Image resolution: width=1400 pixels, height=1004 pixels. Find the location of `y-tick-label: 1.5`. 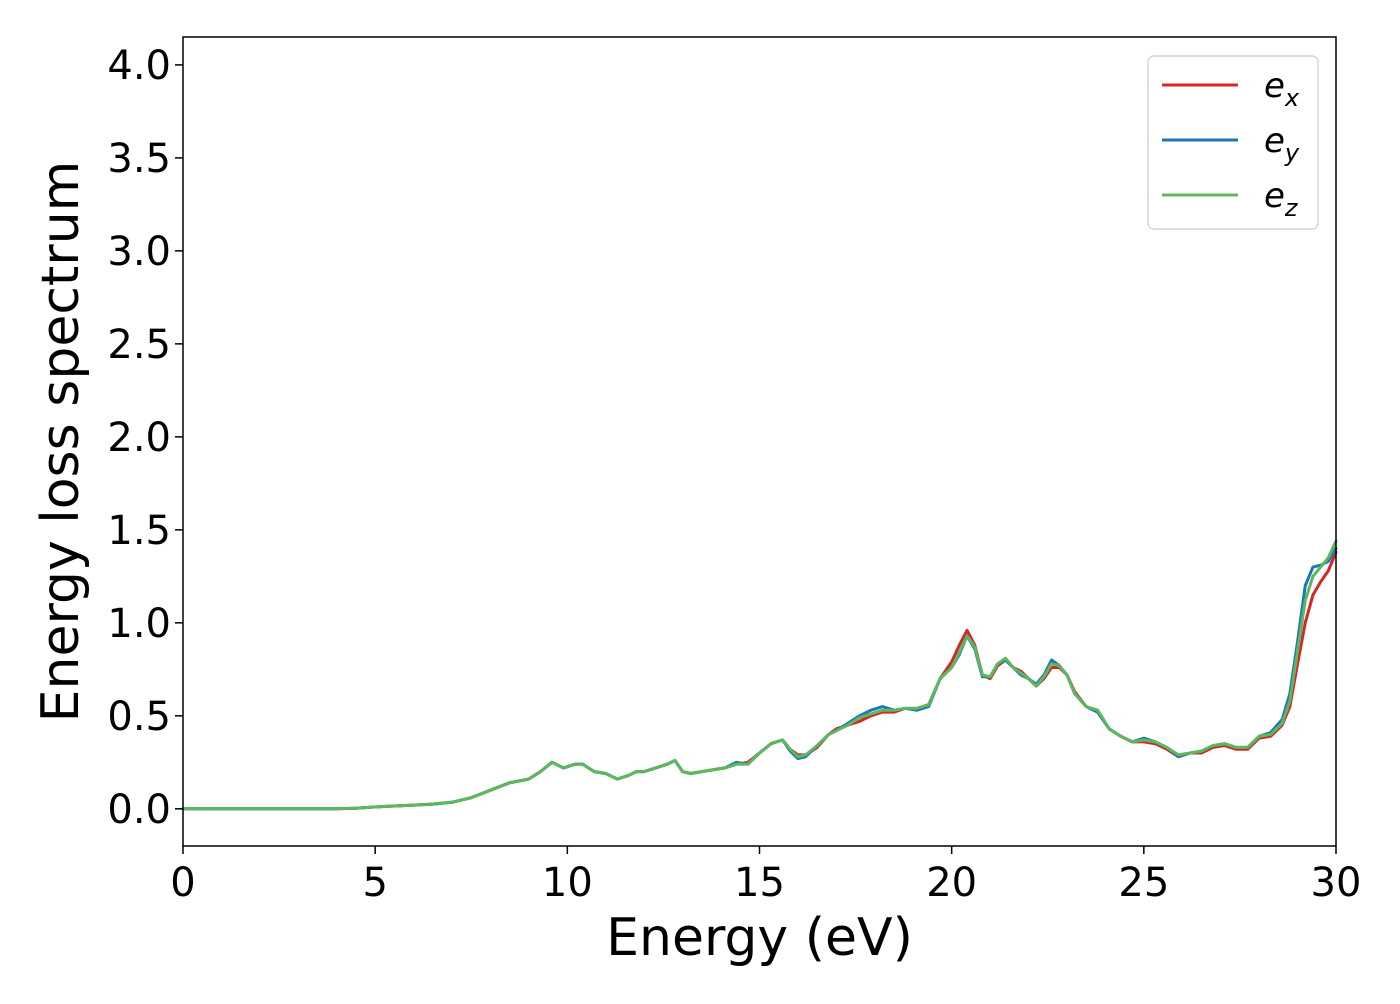

y-tick-label: 1.5 is located at coordinates (139, 531).